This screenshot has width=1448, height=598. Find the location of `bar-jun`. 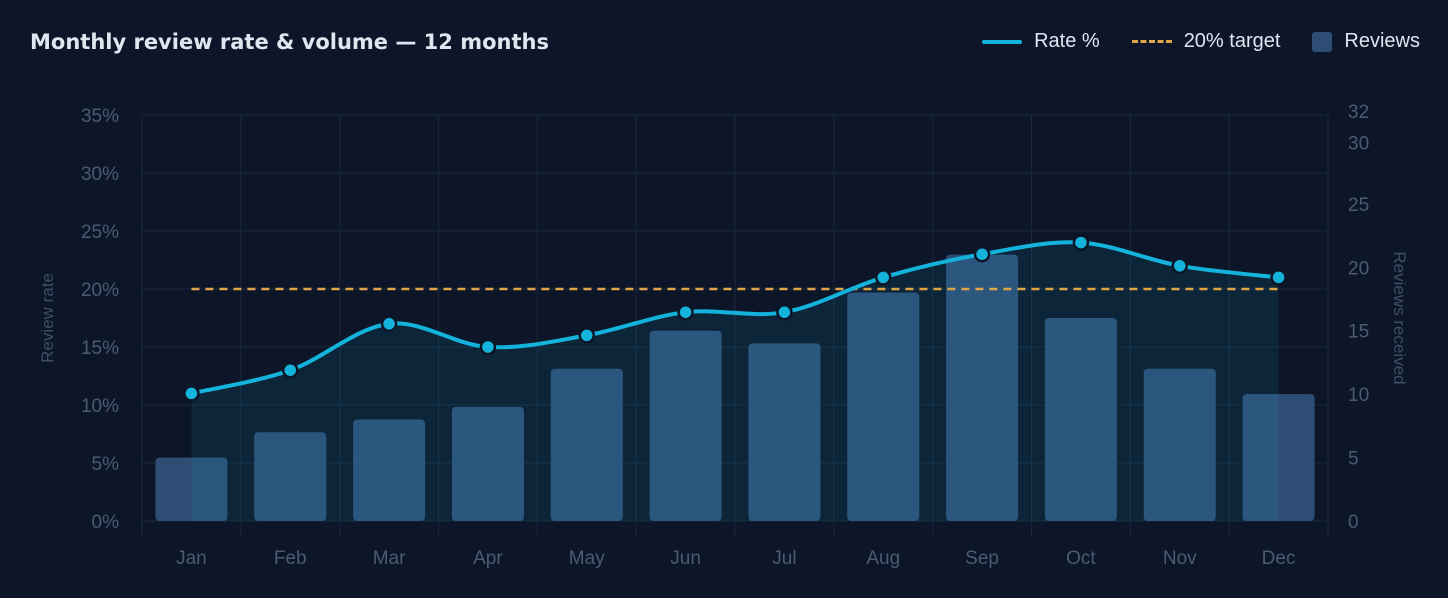

bar-jun is located at coordinates (685, 425).